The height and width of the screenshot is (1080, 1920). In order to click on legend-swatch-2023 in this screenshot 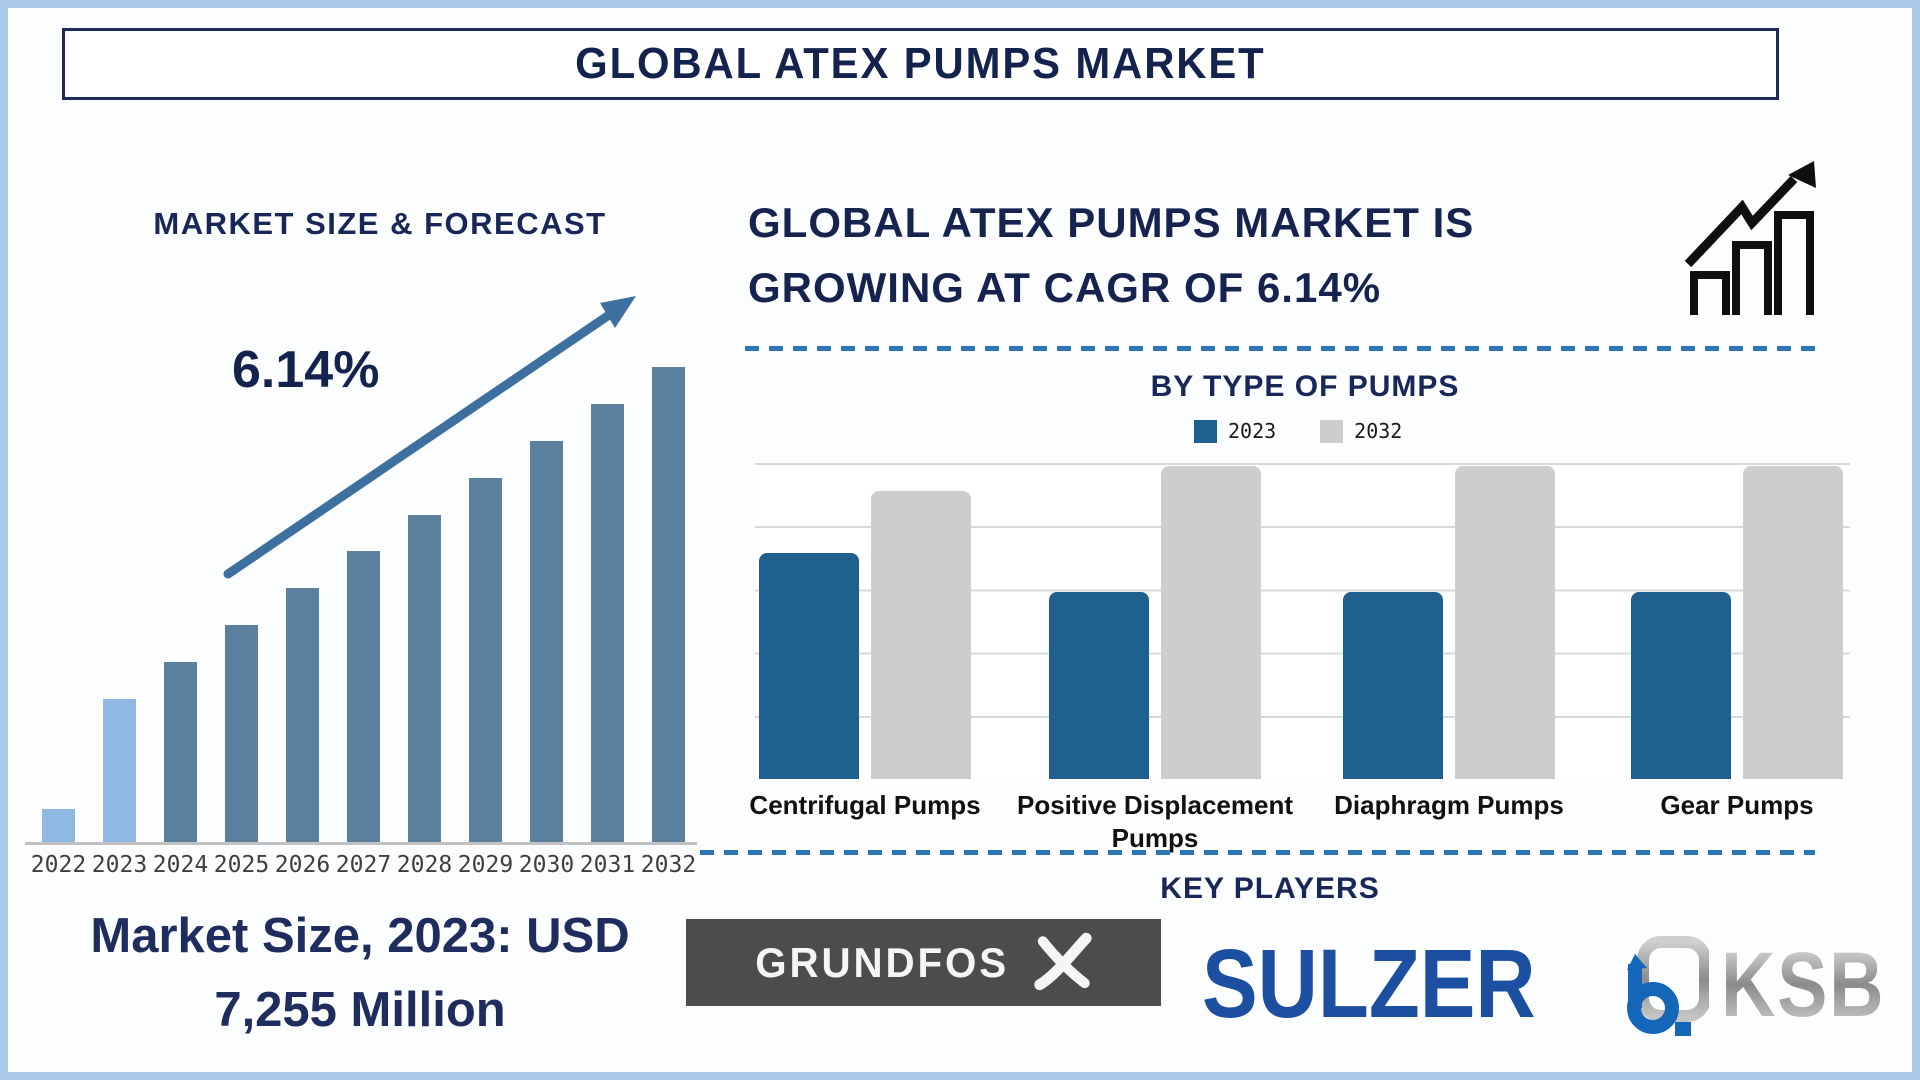, I will do `click(1205, 431)`.